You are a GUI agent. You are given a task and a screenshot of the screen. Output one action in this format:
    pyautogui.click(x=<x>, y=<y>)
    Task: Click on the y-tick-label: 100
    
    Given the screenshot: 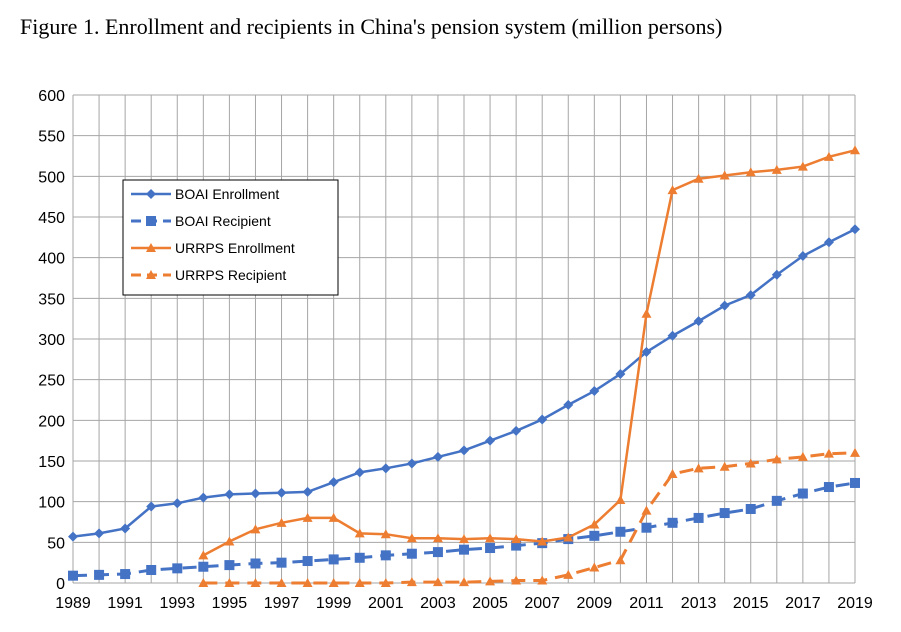 What is the action you would take?
    pyautogui.click(x=51, y=503)
    